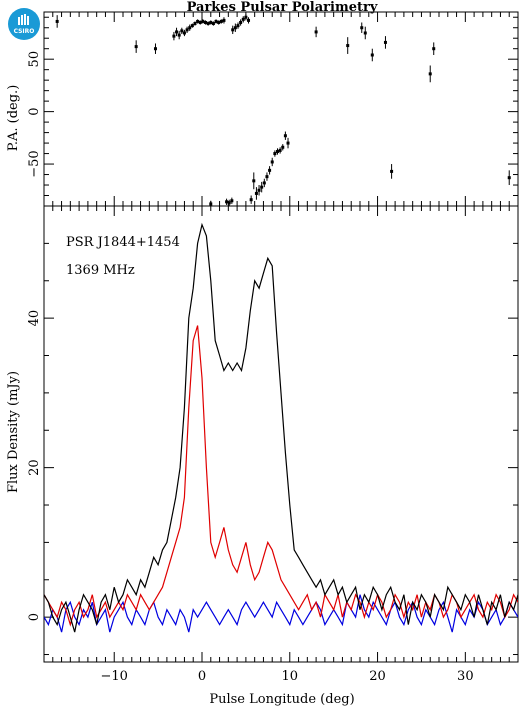  What do you see at coordinates (281, 699) in the screenshot?
I see `longitude-axis-label: Pulse Longitude (deg)` at bounding box center [281, 699].